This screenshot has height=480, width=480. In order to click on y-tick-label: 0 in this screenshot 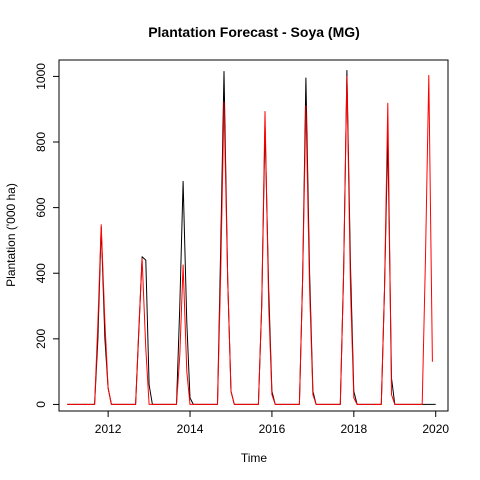, I will do `click(41, 404)`.